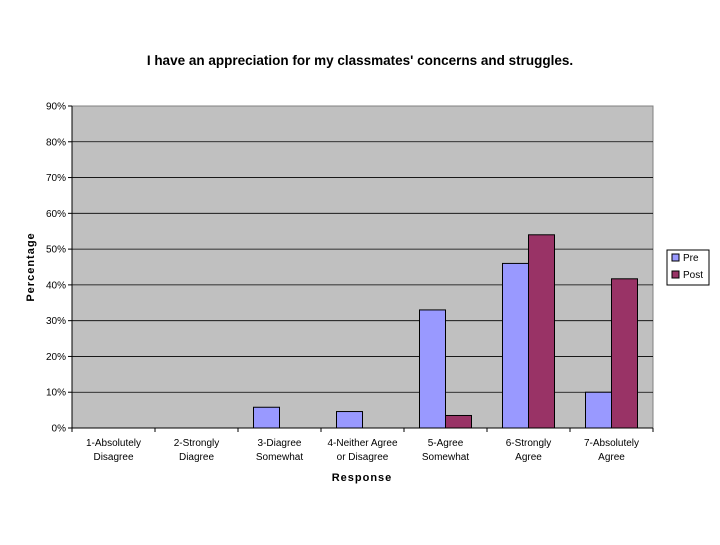  What do you see at coordinates (693, 275) in the screenshot?
I see `legend-label-post: Post` at bounding box center [693, 275].